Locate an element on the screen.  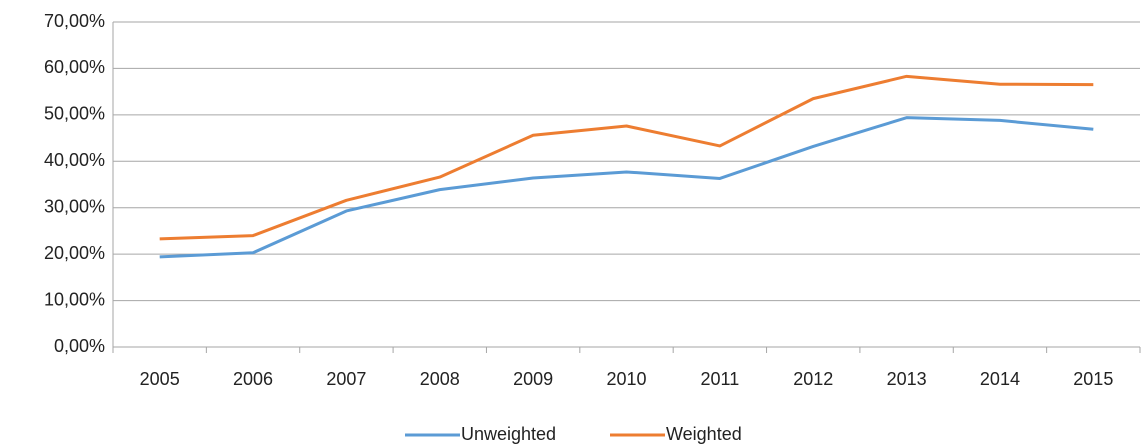
x-tick-label: 2013 is located at coordinates (907, 379).